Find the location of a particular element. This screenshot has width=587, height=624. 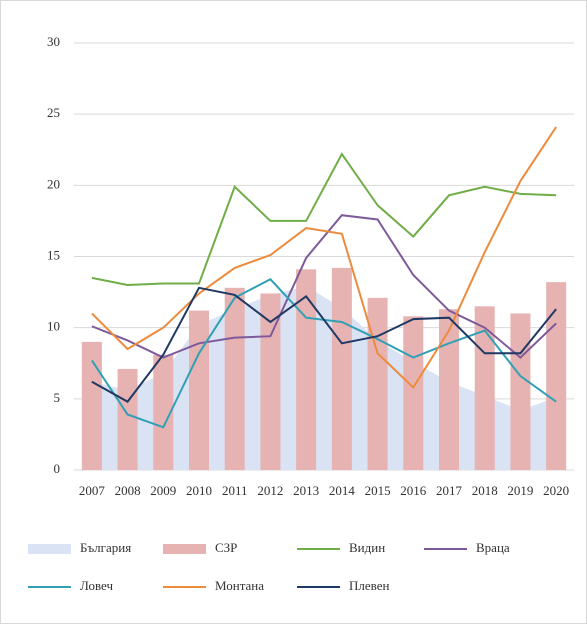

legend-label: Видин is located at coordinates (367, 547).